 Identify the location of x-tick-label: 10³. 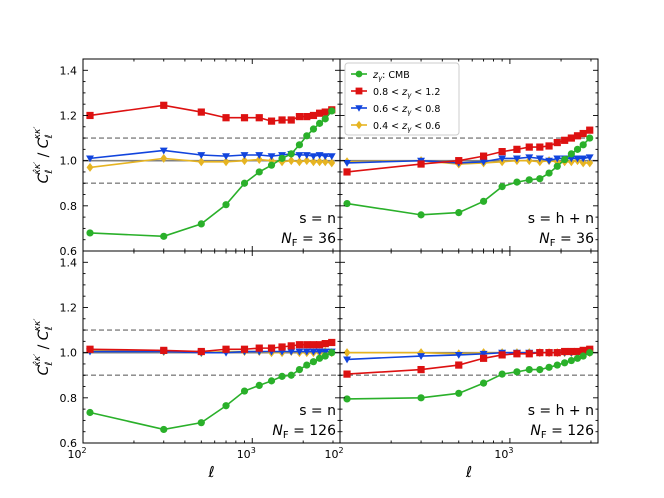
(503, 453).